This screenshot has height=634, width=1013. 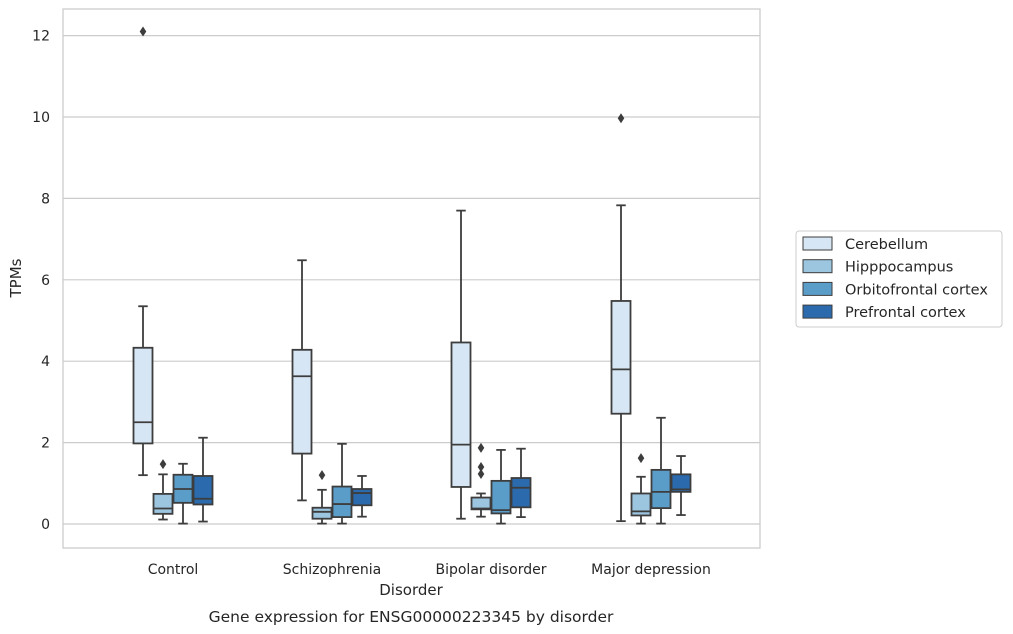 What do you see at coordinates (45, 281) in the screenshot?
I see `y-tick-label: 6` at bounding box center [45, 281].